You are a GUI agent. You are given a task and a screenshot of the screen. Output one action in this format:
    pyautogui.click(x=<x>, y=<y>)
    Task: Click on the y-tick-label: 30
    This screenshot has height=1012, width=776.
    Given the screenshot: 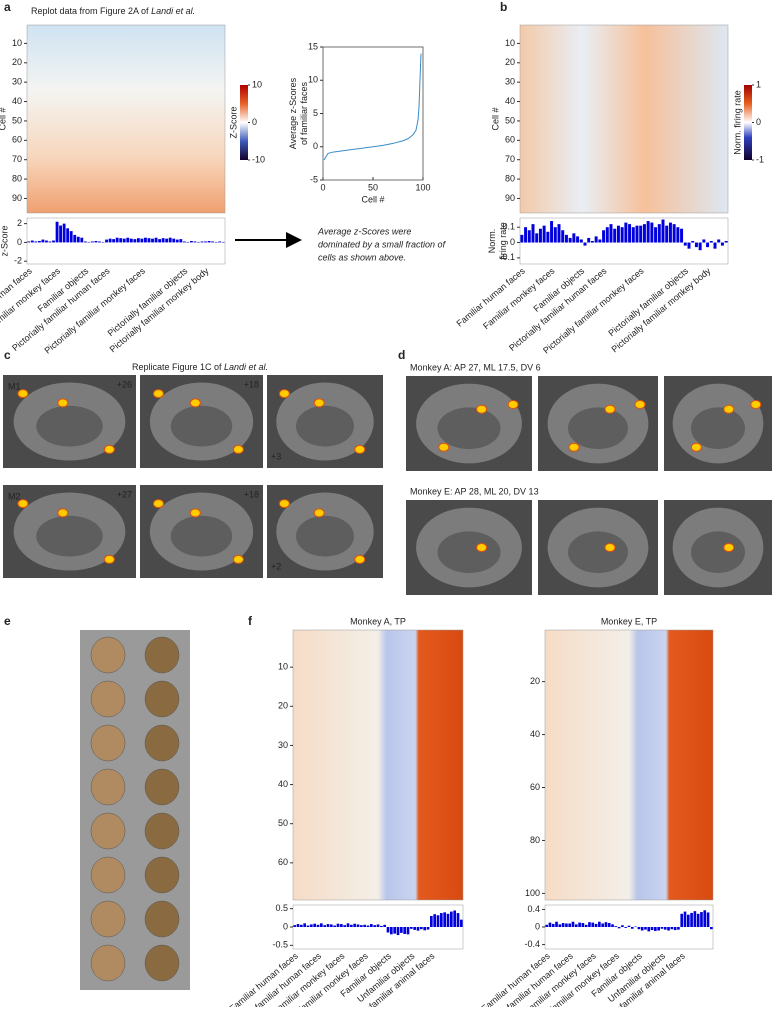 What is the action you would take?
    pyautogui.click(x=510, y=82)
    